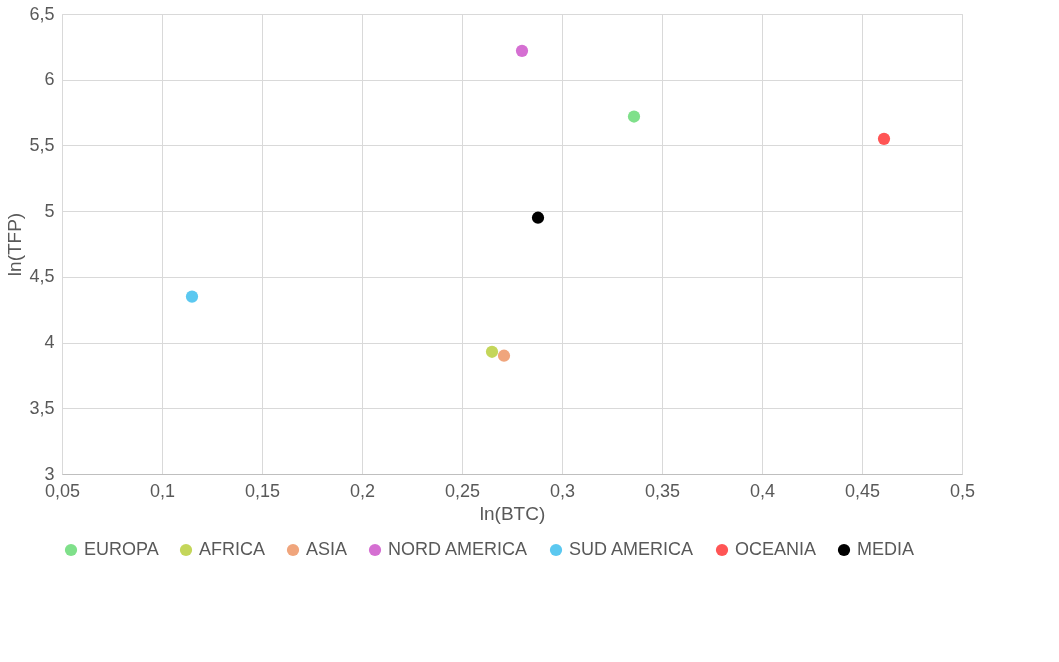  I want to click on x-tick-label: 0,2, so click(362, 490).